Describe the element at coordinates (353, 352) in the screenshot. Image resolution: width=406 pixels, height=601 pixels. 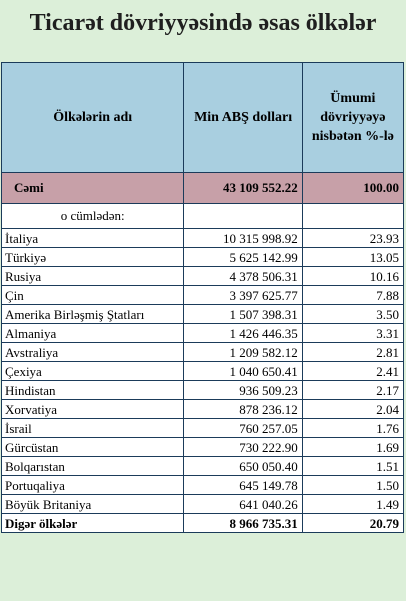
I see `country-percent: 2.81` at that location.